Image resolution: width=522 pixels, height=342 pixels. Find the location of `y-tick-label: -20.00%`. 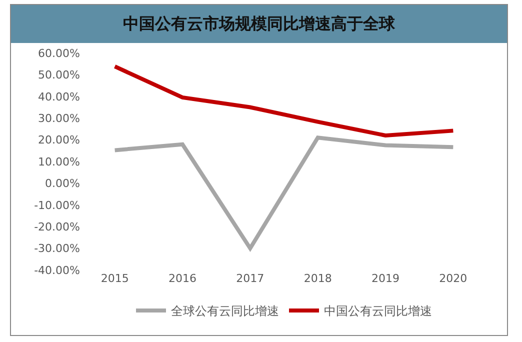

y-tick-label: -20.00% is located at coordinates (57, 227).